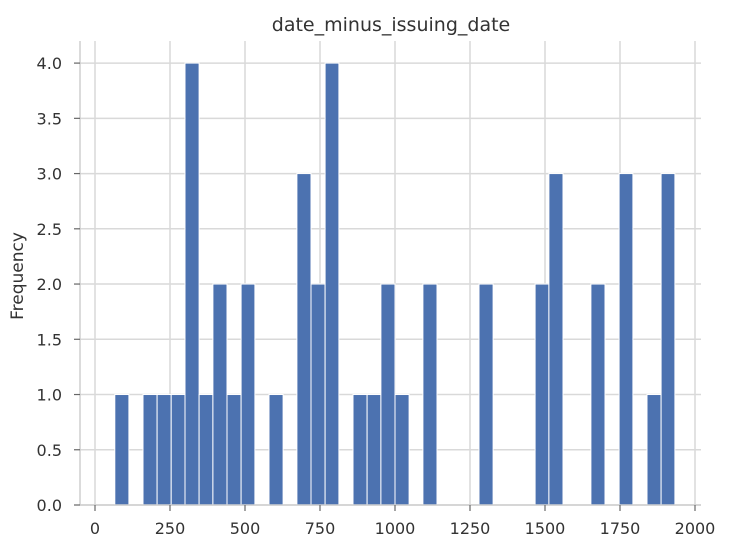  What do you see at coordinates (49, 174) in the screenshot?
I see `y-tick-label: 3.0` at bounding box center [49, 174].